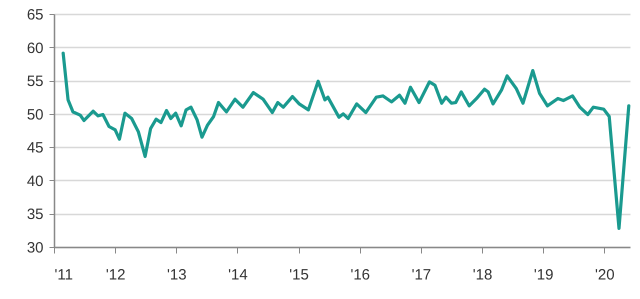 The image size is (640, 299). I want to click on y-tick-label: 35, so click(35, 215).